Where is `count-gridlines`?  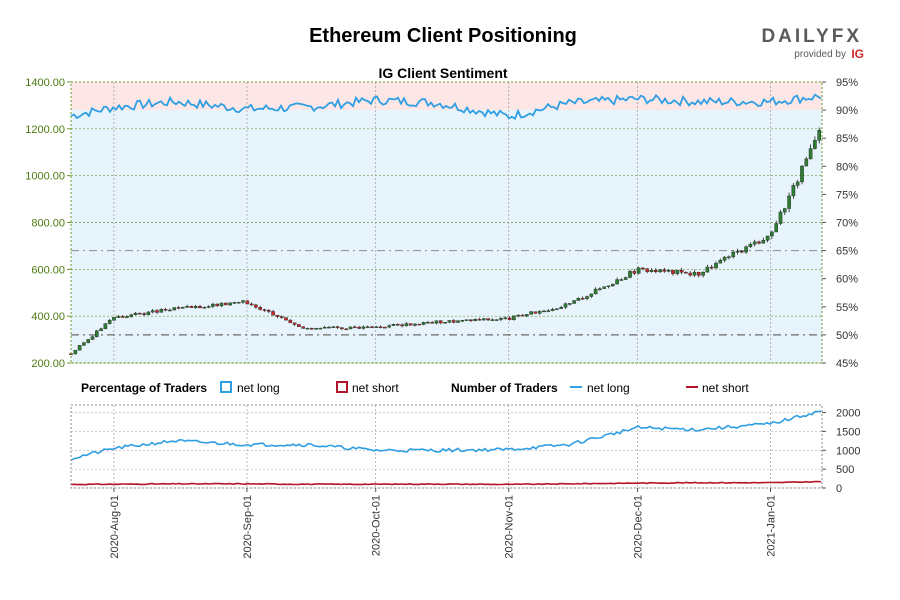 count-gridlines is located at coordinates (446, 447).